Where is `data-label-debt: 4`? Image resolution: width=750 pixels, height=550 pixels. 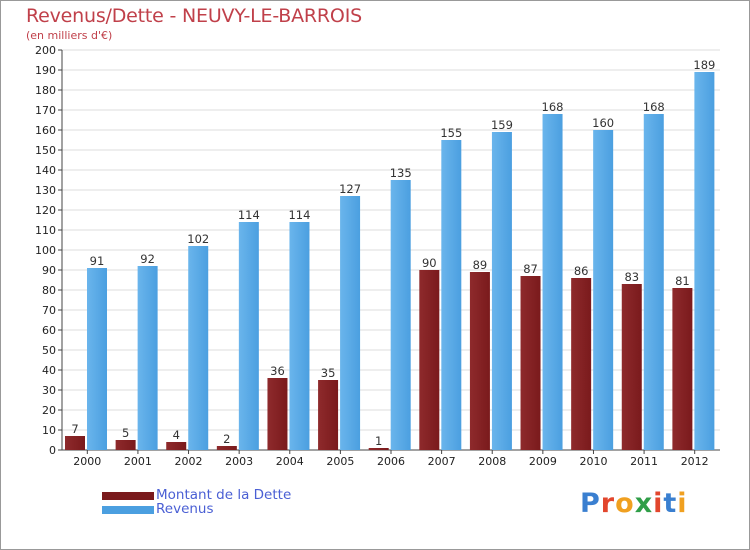 data-label-debt: 4 is located at coordinates (176, 435).